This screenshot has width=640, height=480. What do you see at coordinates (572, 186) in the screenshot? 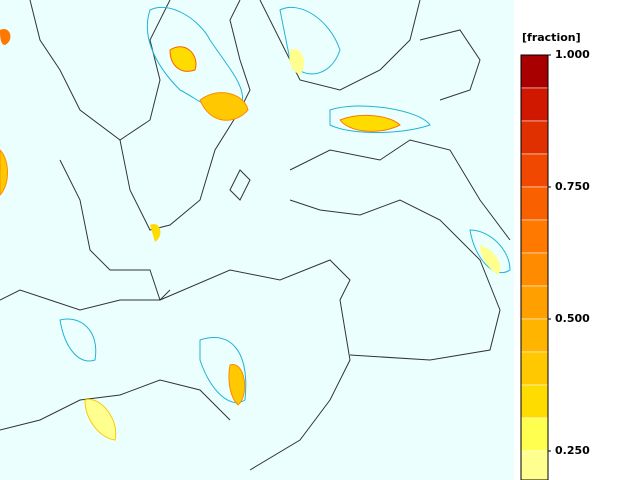
I see `colorbar-tick-label: 0.750` at bounding box center [572, 186].